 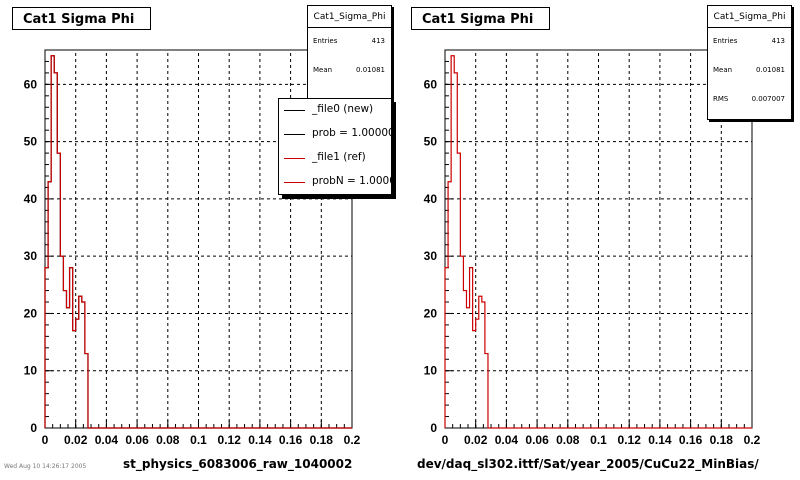 What do you see at coordinates (480, 18) in the screenshot?
I see `right-chart-title: Cat1 Sigma Phi` at bounding box center [480, 18].